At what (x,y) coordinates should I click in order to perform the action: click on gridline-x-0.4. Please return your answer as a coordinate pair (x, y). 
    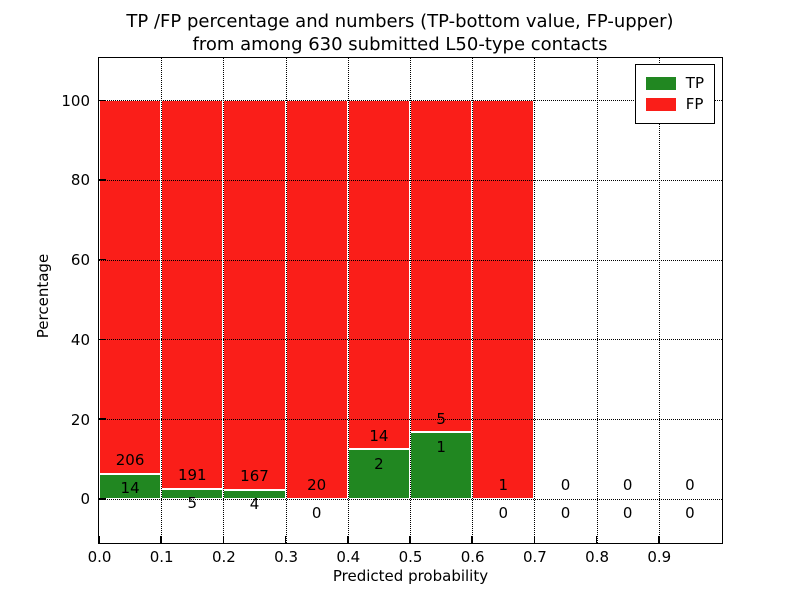
    Looking at the image, I should click on (348, 300).